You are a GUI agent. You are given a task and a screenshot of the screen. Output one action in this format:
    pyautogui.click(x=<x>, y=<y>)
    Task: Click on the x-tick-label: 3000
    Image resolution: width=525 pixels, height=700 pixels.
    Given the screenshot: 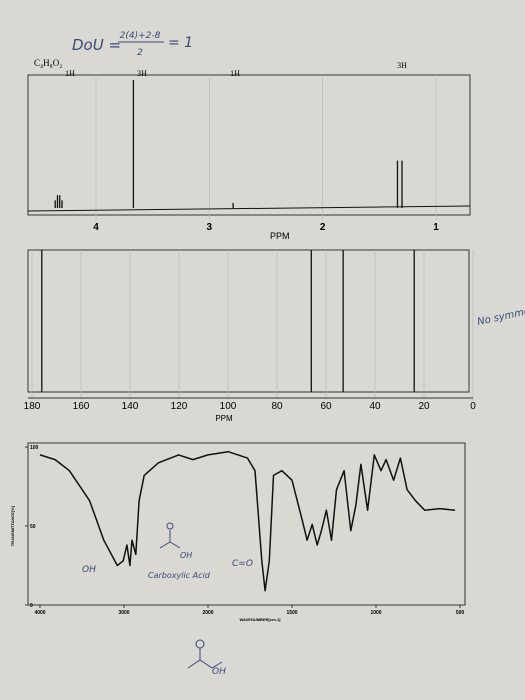 What is the action you would take?
    pyautogui.click(x=123, y=613)
    